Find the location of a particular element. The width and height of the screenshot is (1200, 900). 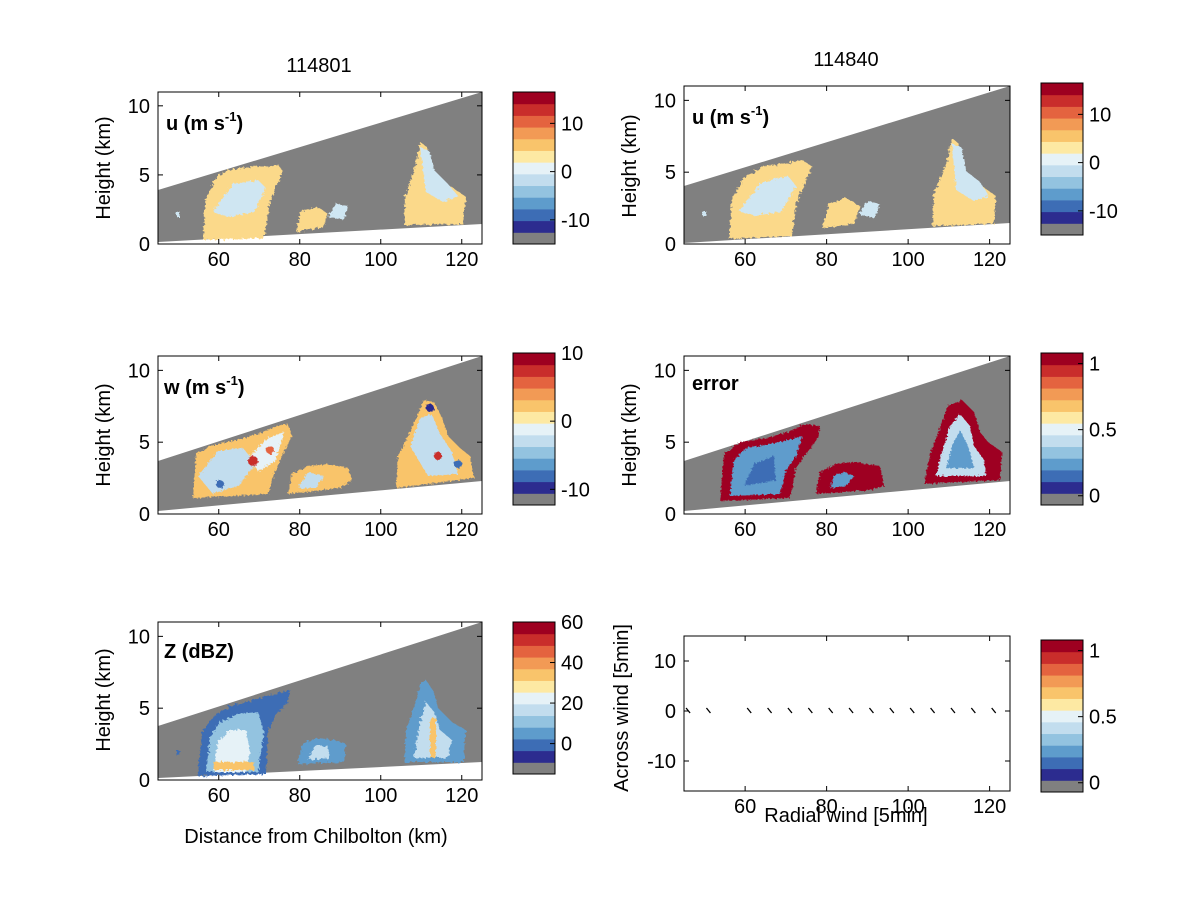

colorbar-tick-label: 20 is located at coordinates (572, 704).